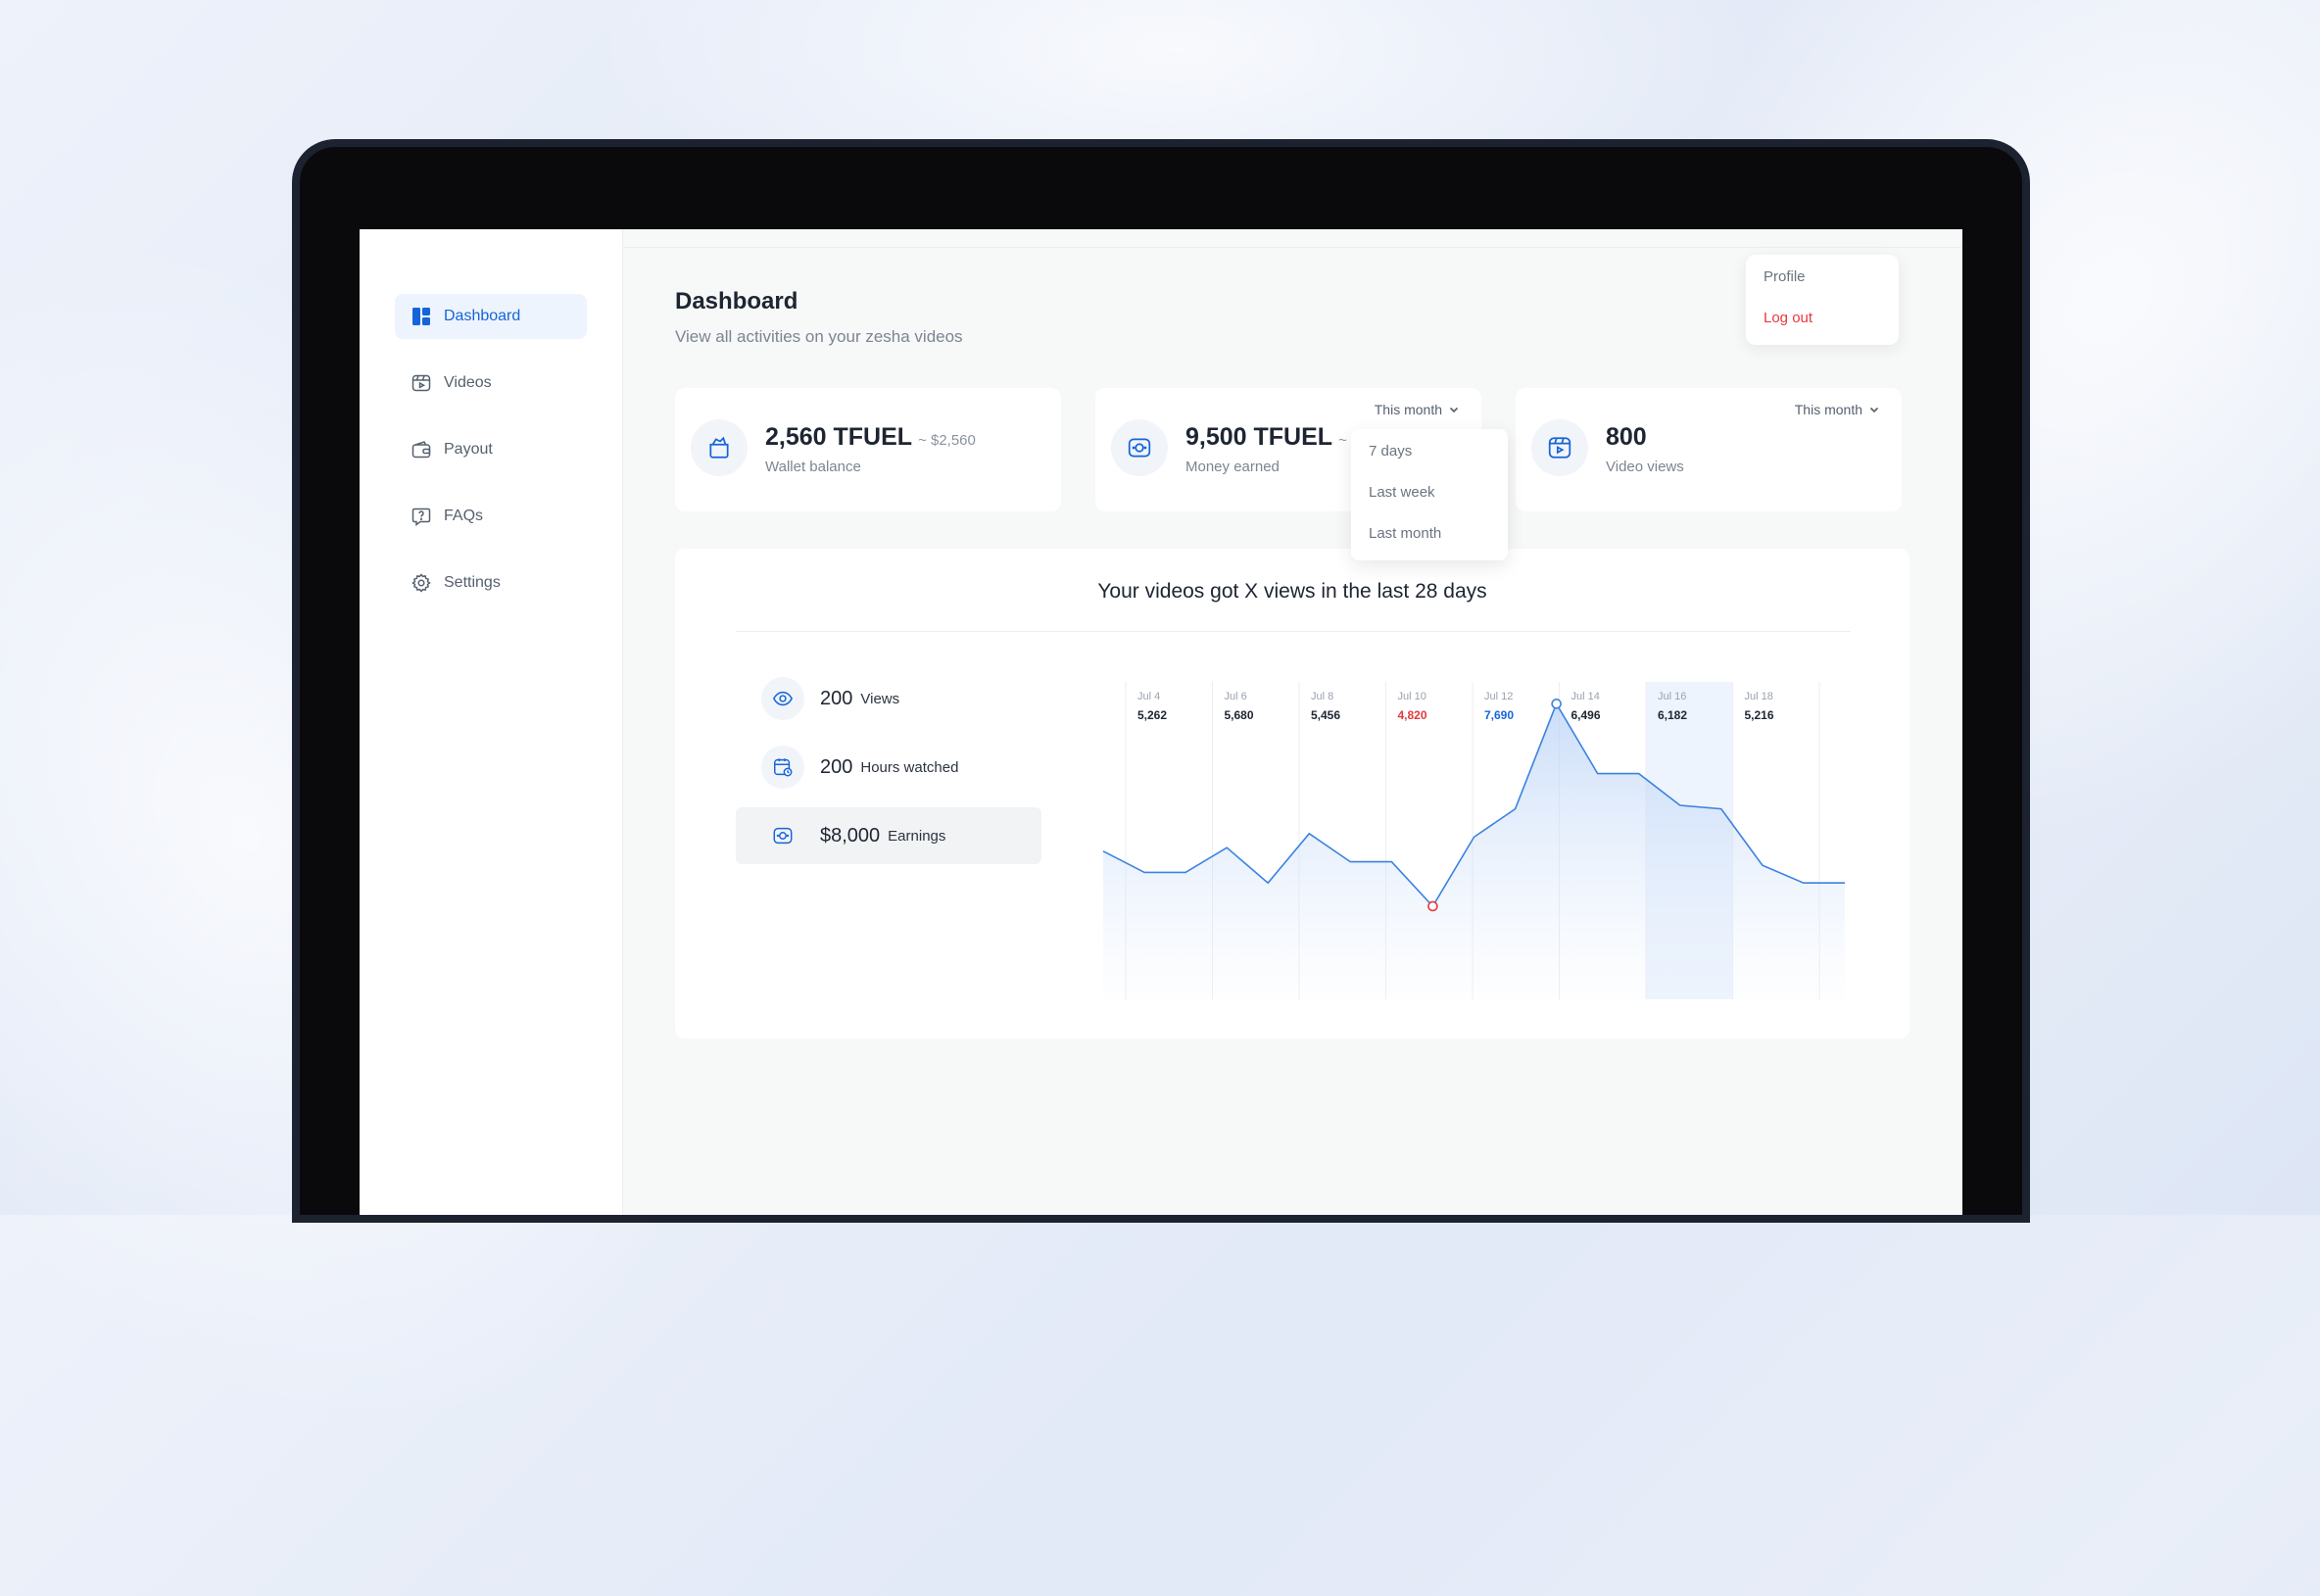 This screenshot has height=1596, width=2320. What do you see at coordinates (1402, 493) in the screenshot?
I see `period-option-last-week: Last week` at bounding box center [1402, 493].